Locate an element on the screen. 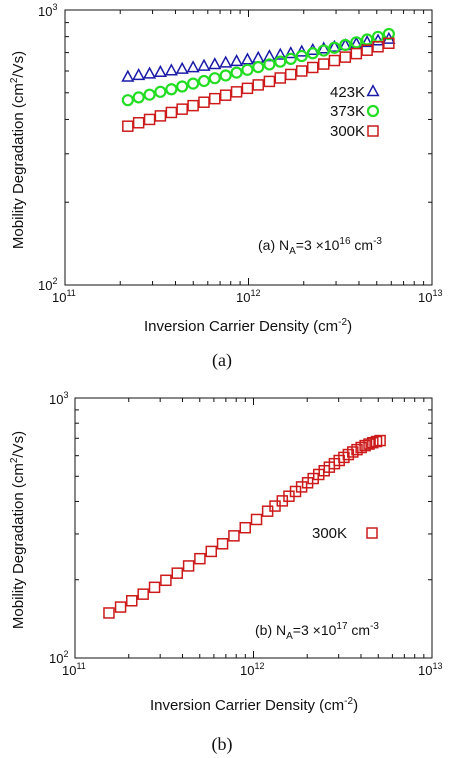 This screenshot has width=458, height=758. caption-b: (b) is located at coordinates (222, 744).